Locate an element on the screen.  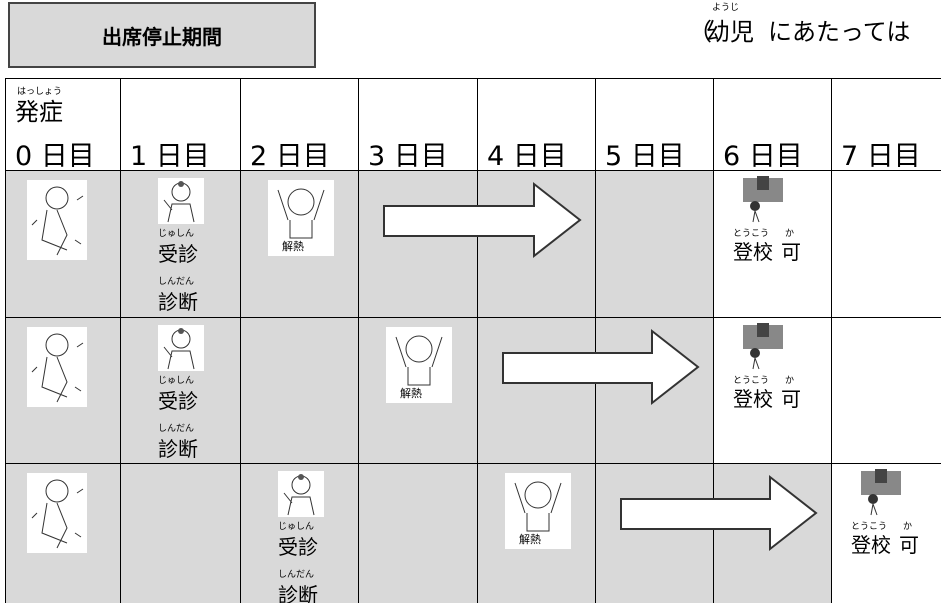
day-label: 5 日目 is located at coordinates (645, 156).